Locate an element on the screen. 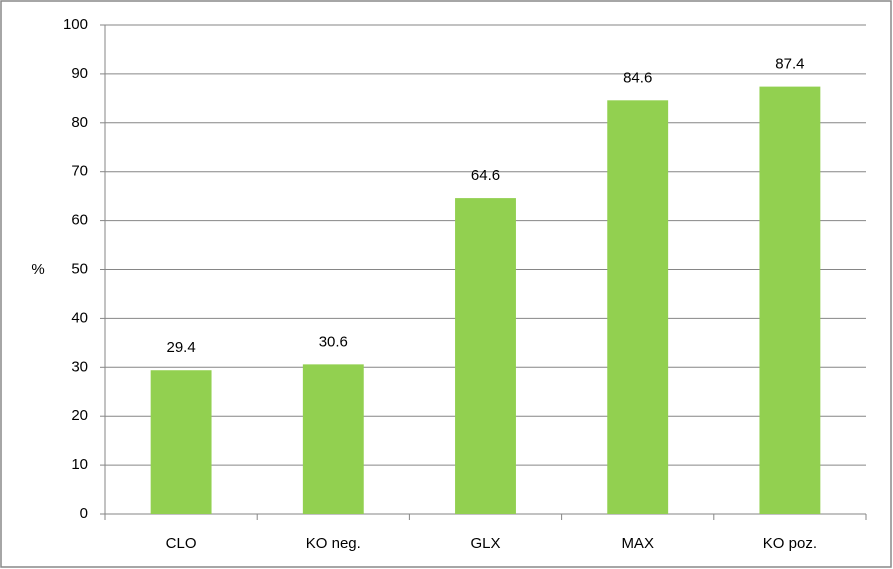  x-tick-label: GLX is located at coordinates (485, 543).